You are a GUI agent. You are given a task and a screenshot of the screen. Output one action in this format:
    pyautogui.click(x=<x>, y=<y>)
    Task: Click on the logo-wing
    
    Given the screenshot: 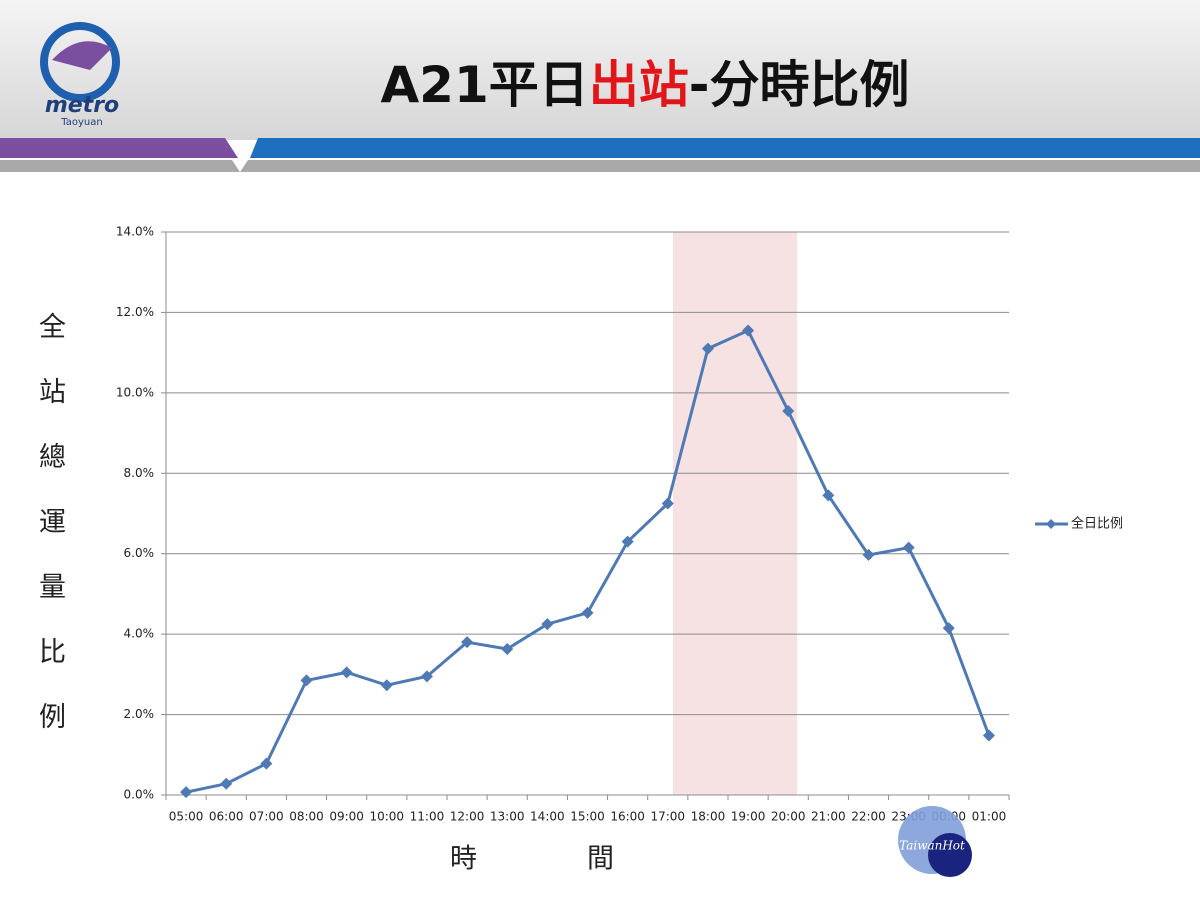 What is the action you would take?
    pyautogui.click(x=82, y=55)
    